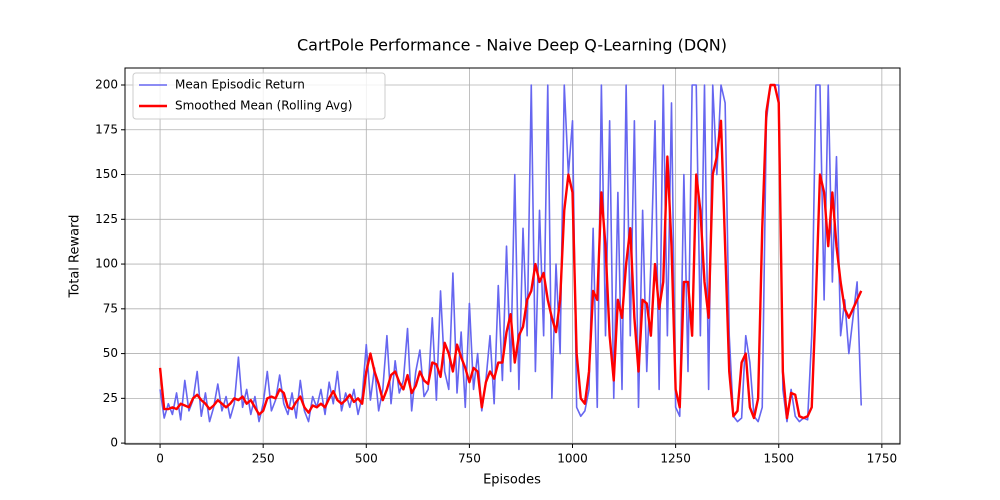 This screenshot has height=500, width=1000. What do you see at coordinates (366, 459) in the screenshot?
I see `x-tick-label: 500` at bounding box center [366, 459].